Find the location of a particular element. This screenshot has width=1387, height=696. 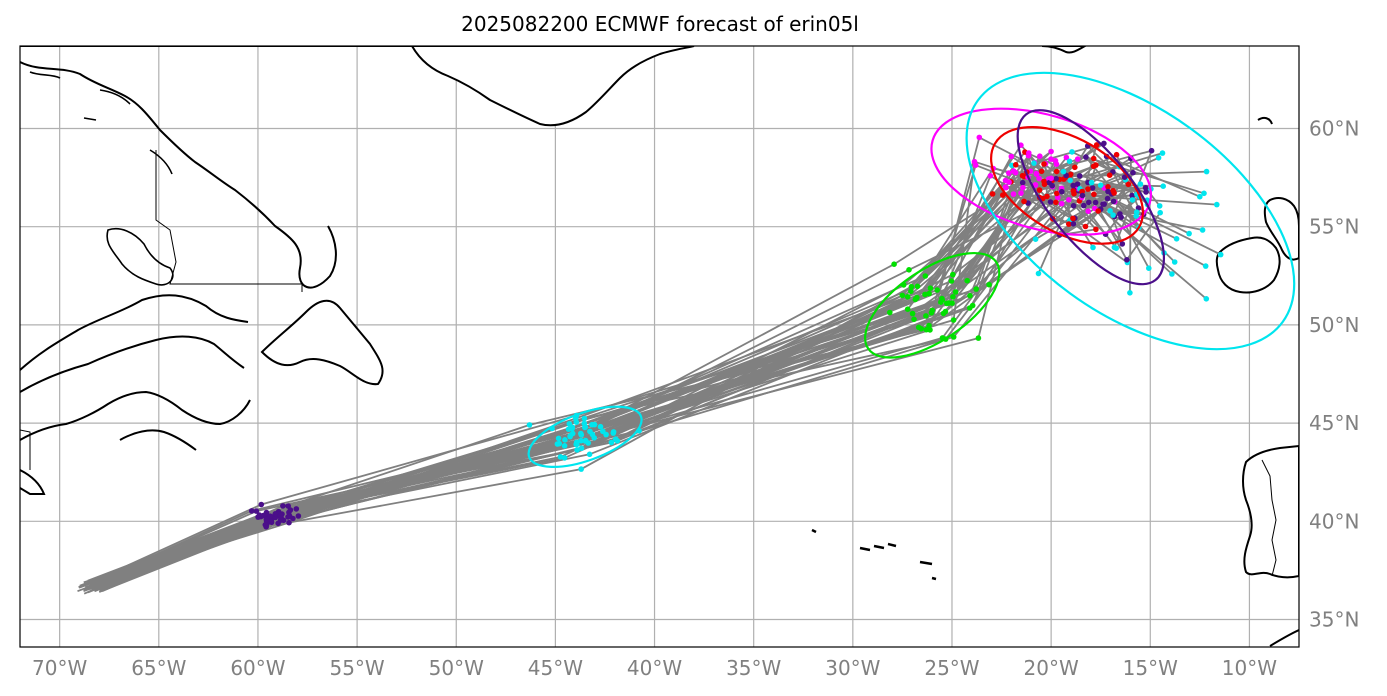

lon-tick-label: 50°W is located at coordinates (456, 668).